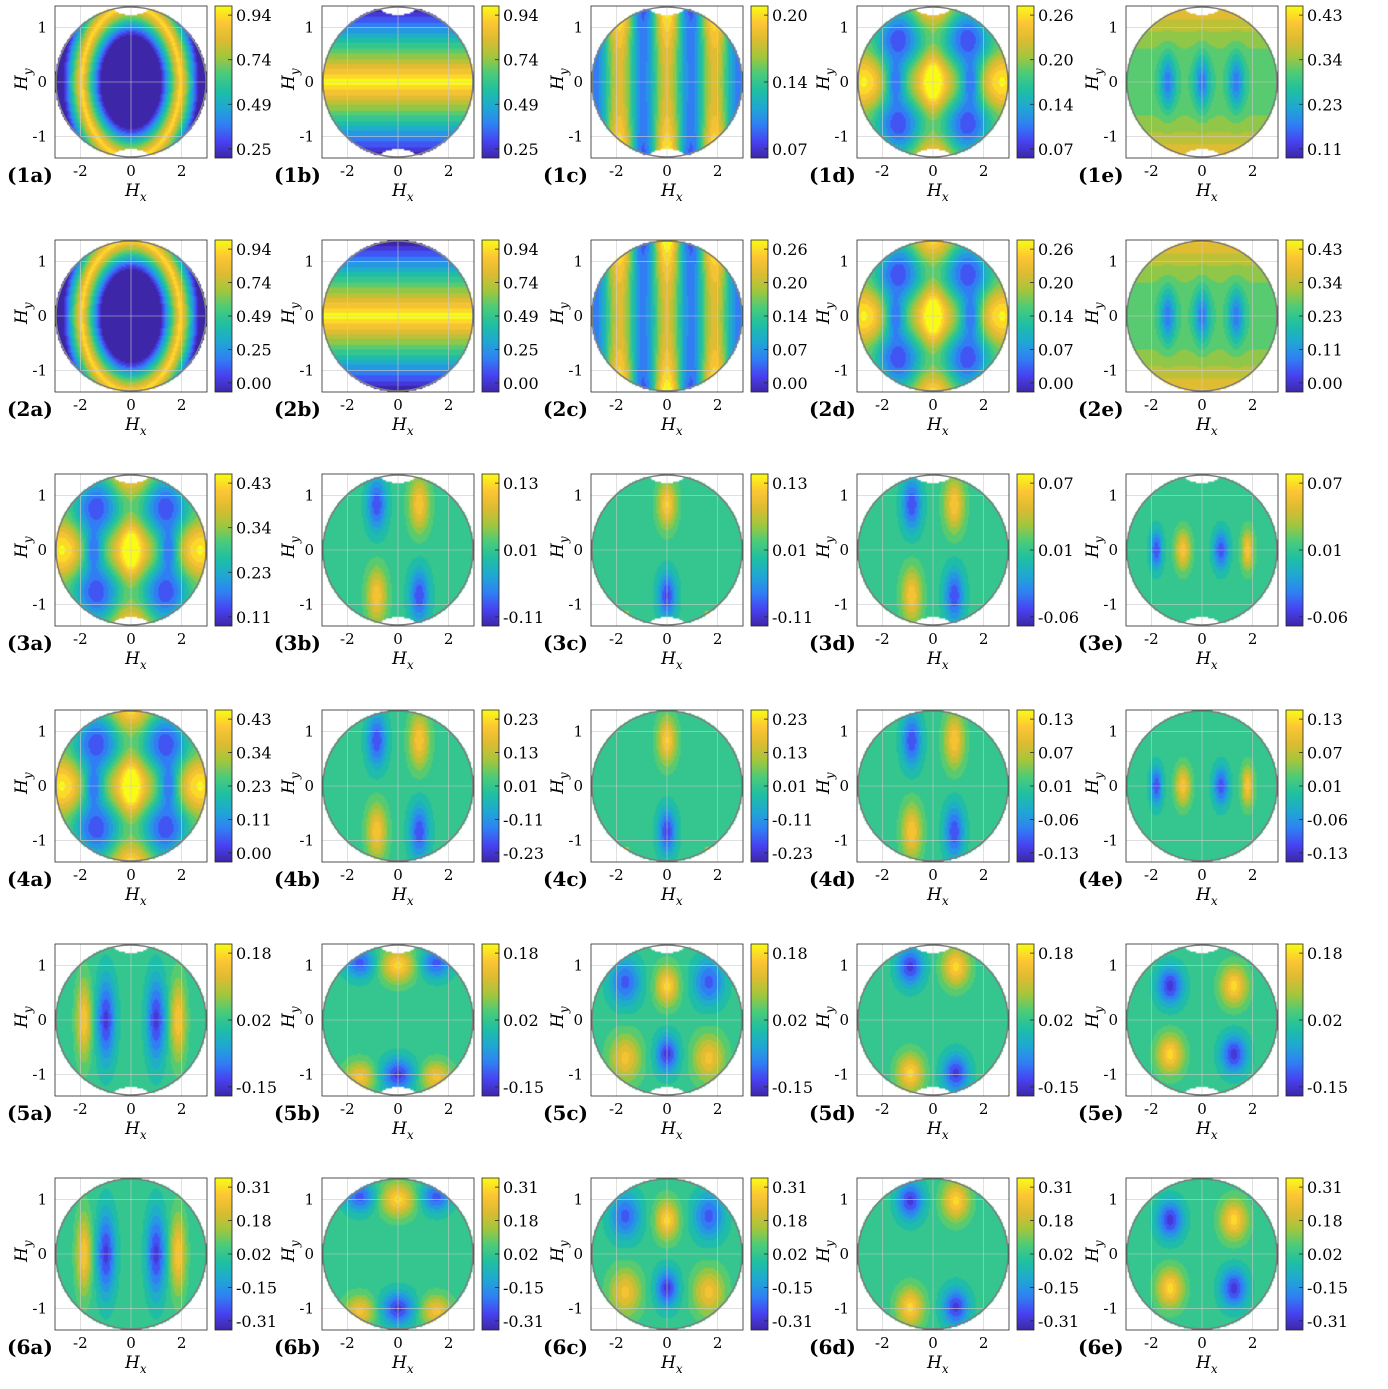 This screenshot has height=1389, width=1388. I want to click on panel-label: (1a), so click(30, 175).